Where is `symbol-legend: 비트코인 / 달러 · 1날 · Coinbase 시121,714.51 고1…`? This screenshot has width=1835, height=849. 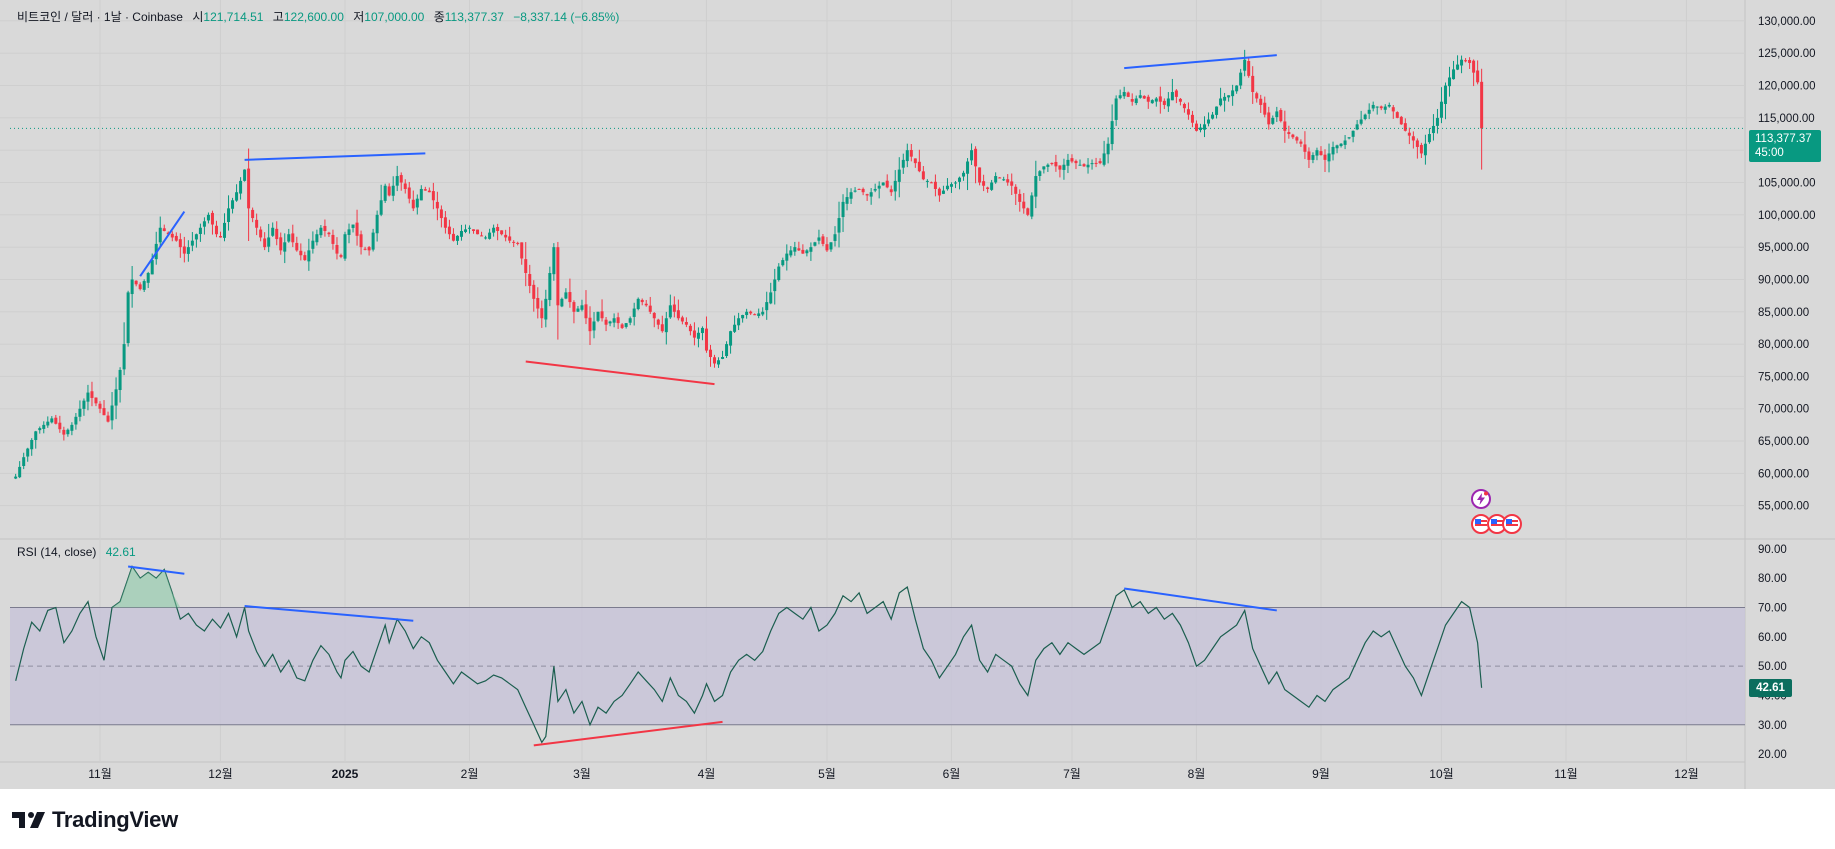 symbol-legend: 비트코인 / 달러 · 1날 · Coinbase 시121,714.51 고1… is located at coordinates (318, 16).